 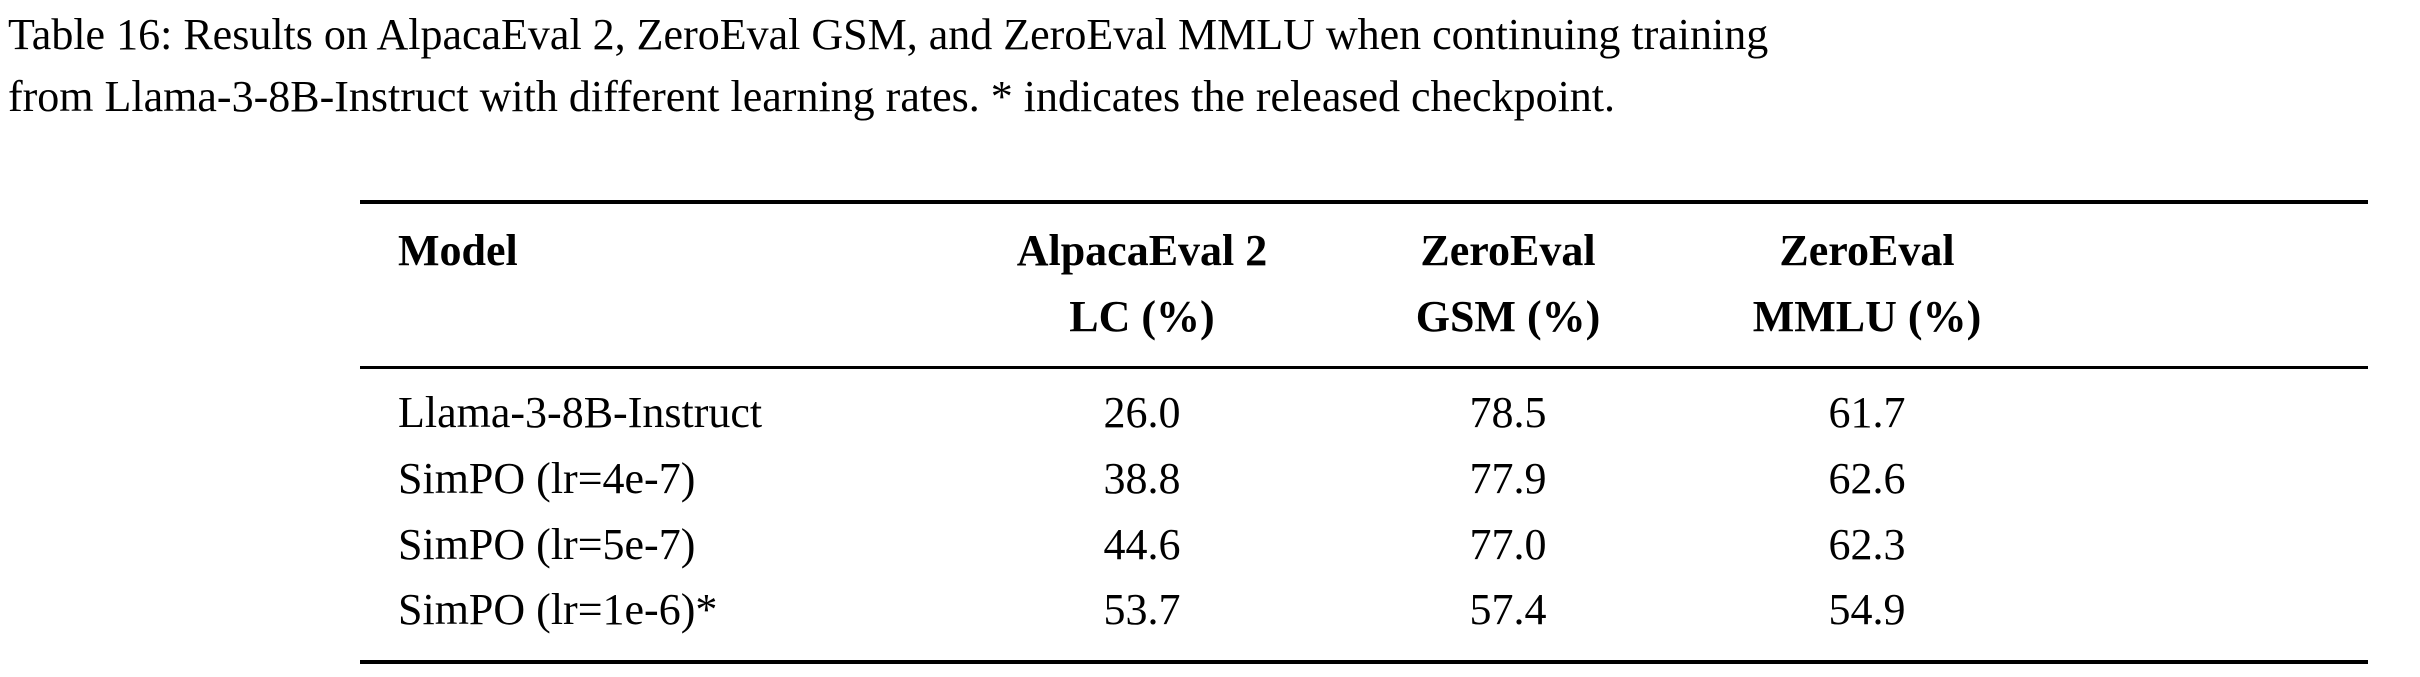 I want to click on gsm-value: 78.5, so click(x=1508, y=412).